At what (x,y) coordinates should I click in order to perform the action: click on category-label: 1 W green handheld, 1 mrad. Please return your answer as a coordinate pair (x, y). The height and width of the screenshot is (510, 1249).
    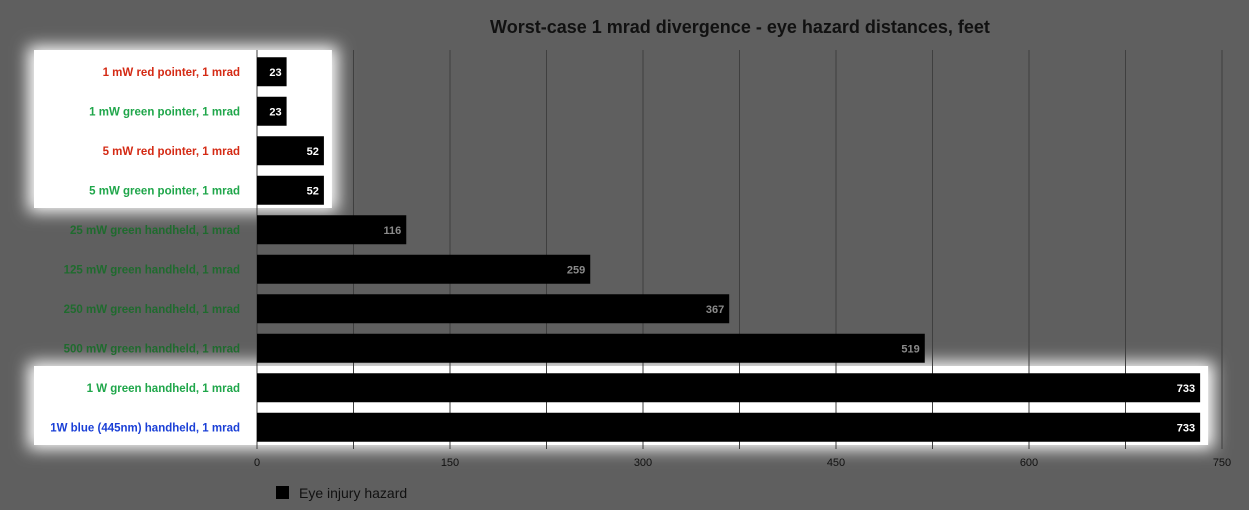
    Looking at the image, I should click on (163, 389).